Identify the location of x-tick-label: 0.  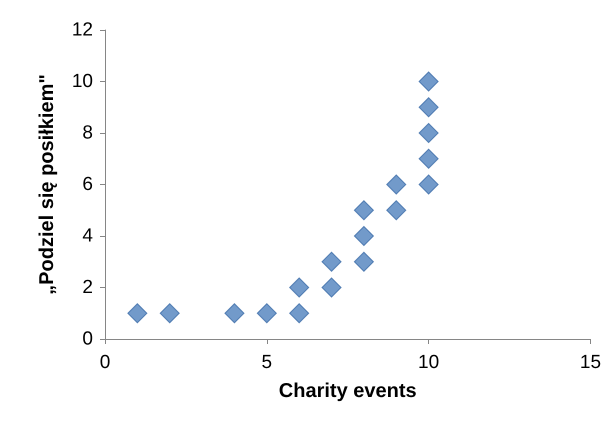
(105, 362).